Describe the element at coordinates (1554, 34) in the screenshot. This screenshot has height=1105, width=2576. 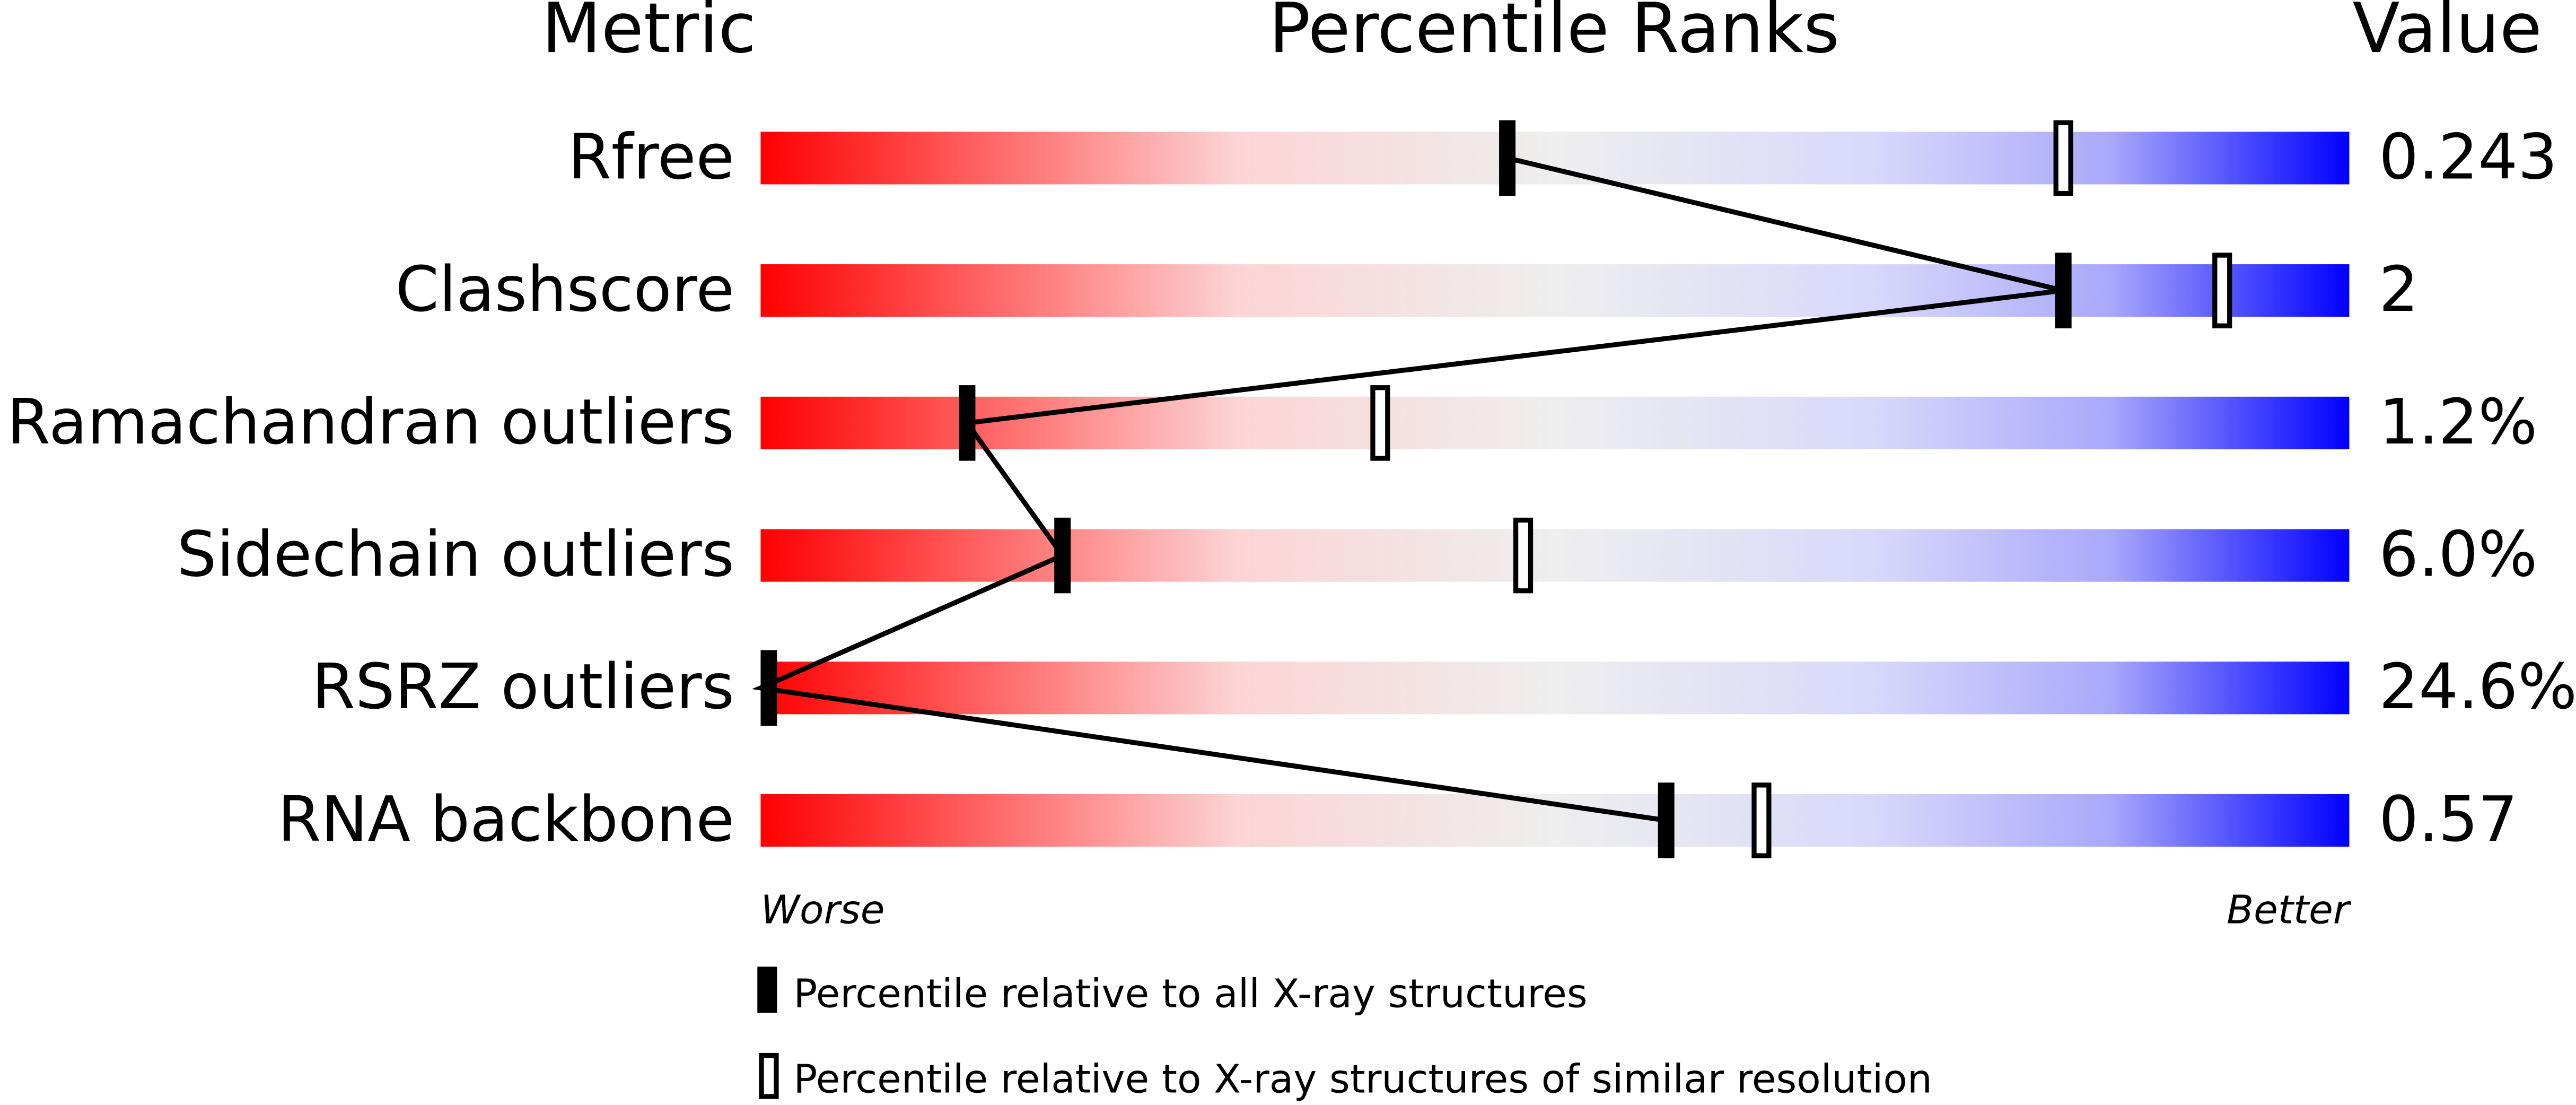
I see `column-title: Percentile Ranks` at that location.